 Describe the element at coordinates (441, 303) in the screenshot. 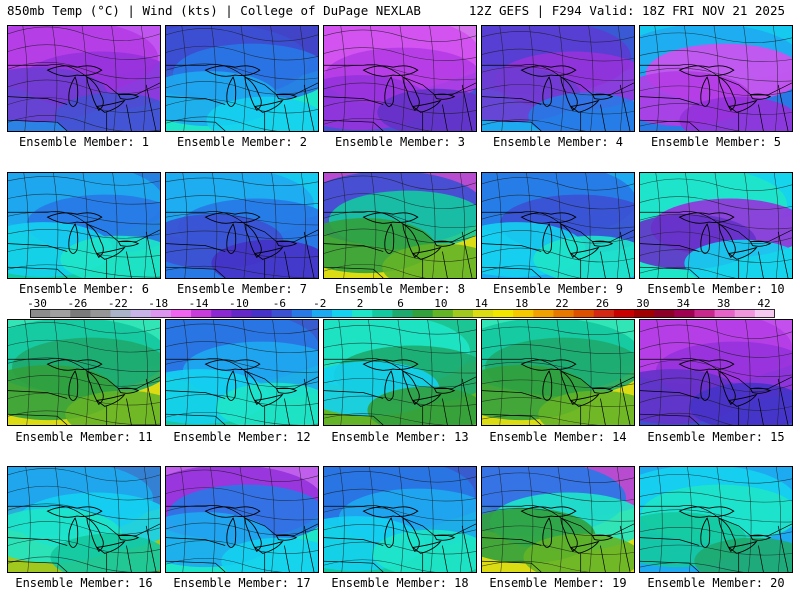

I see `colorbar-tick-label: 10` at that location.